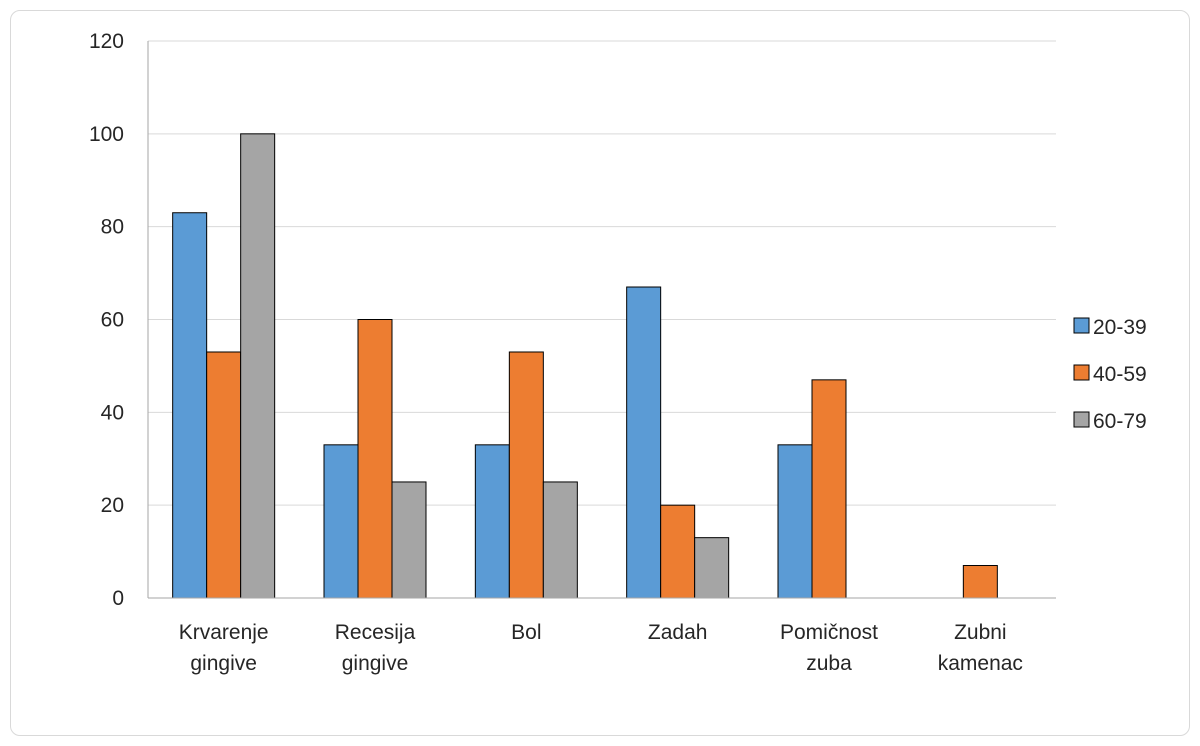 The width and height of the screenshot is (1200, 746). Describe the element at coordinates (829, 632) in the screenshot. I see `x-category-label-line: Pomičnost` at that location.